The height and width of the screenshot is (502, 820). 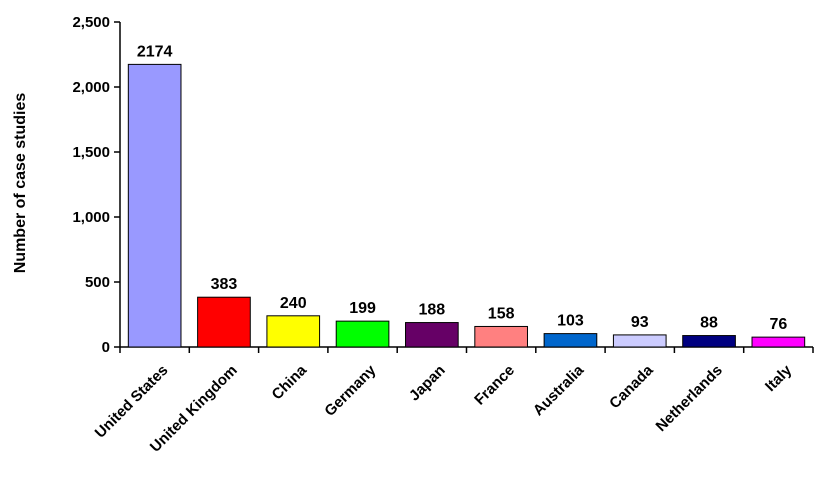 I want to click on data-label: 188, so click(x=431, y=310).